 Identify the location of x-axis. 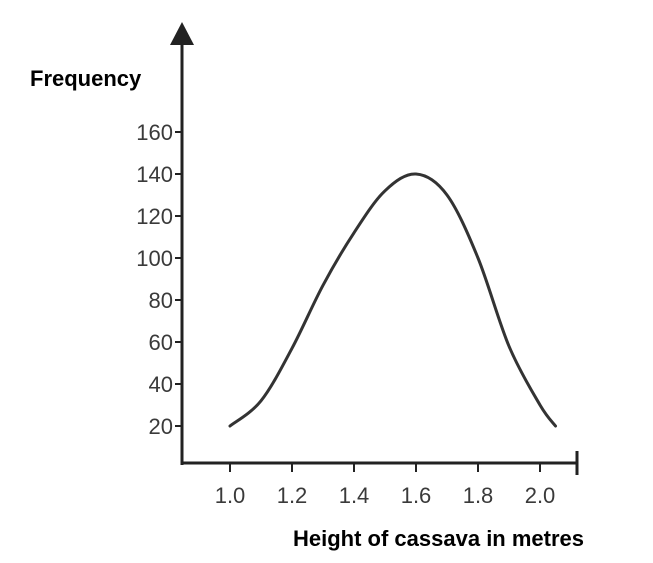
(380, 463).